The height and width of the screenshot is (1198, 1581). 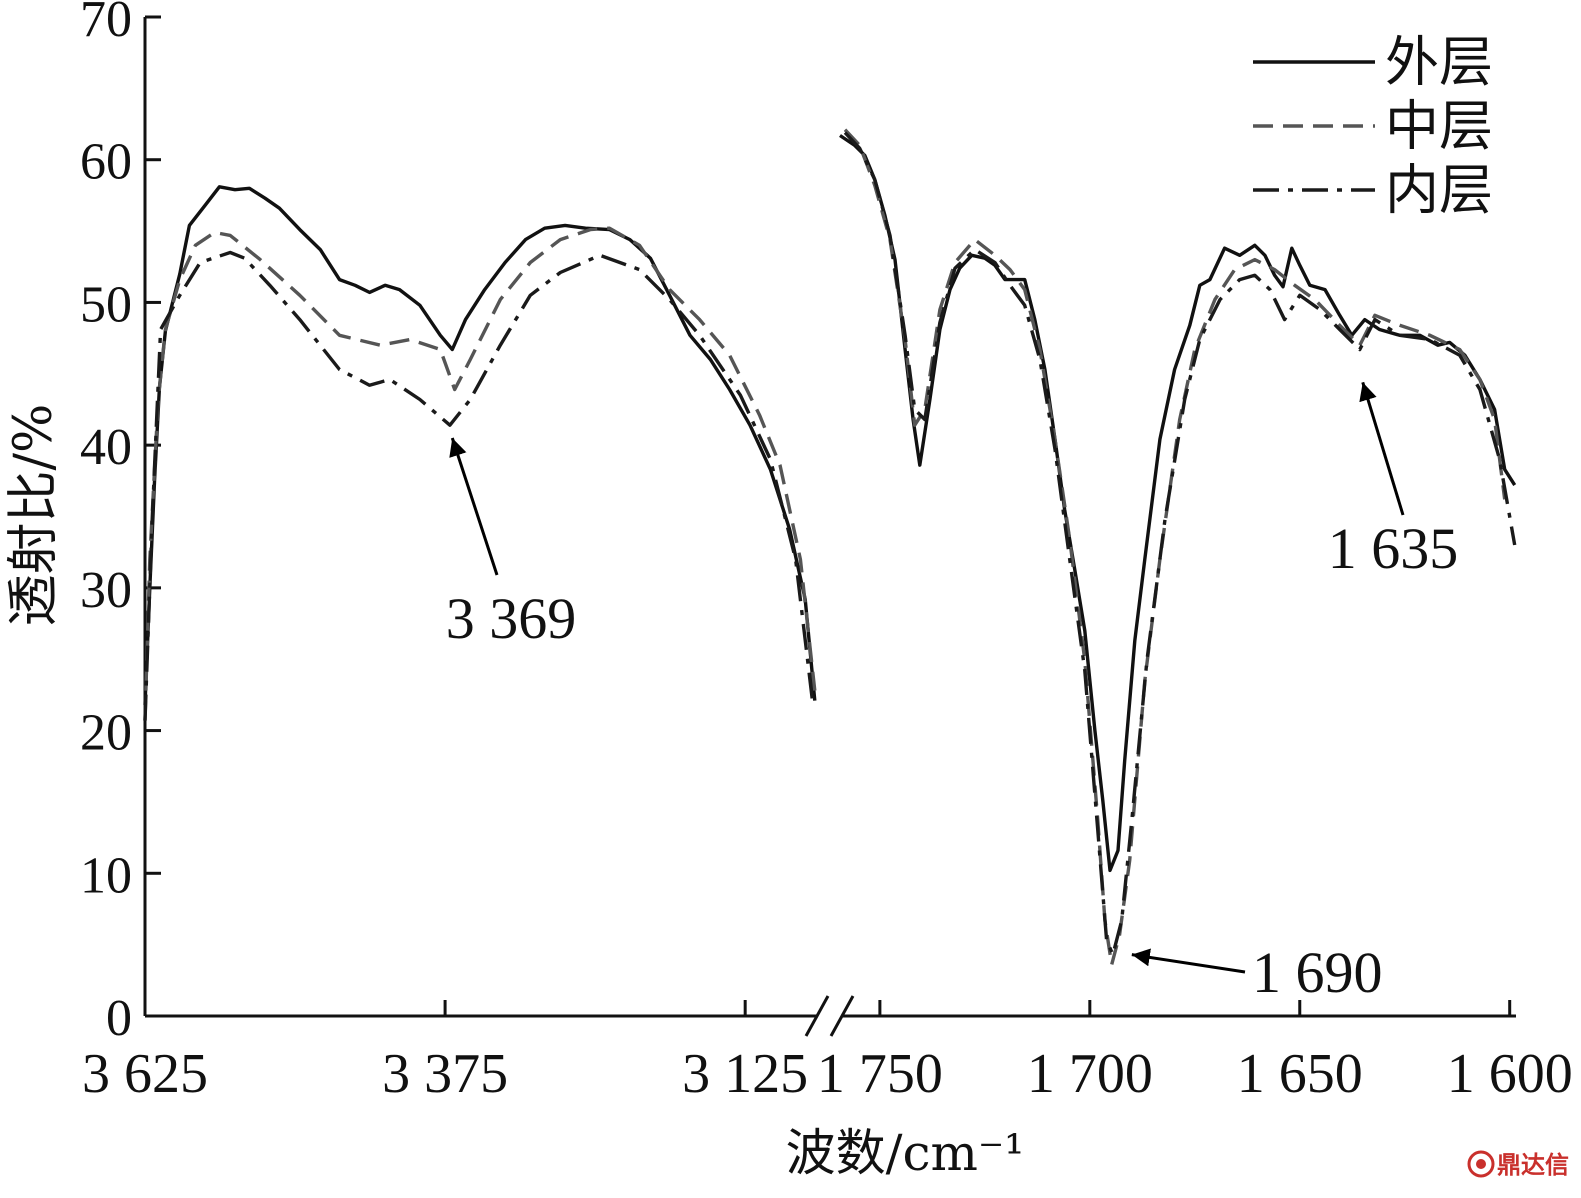 What do you see at coordinates (106, 875) in the screenshot?
I see `y-tick-label: 10` at bounding box center [106, 875].